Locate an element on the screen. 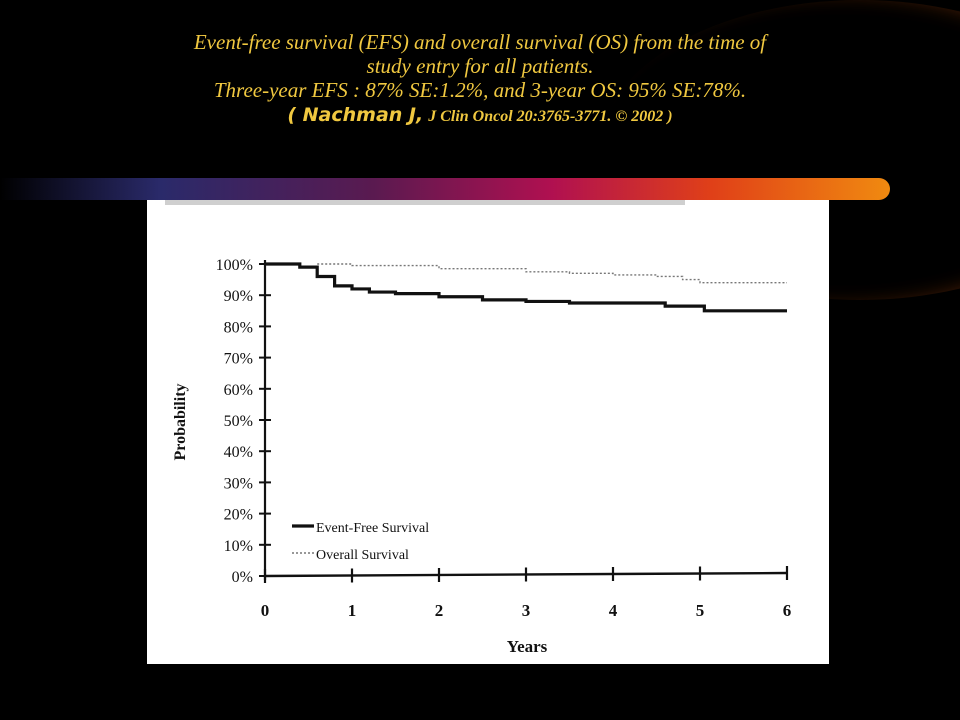  series-layer is located at coordinates (526, 287).